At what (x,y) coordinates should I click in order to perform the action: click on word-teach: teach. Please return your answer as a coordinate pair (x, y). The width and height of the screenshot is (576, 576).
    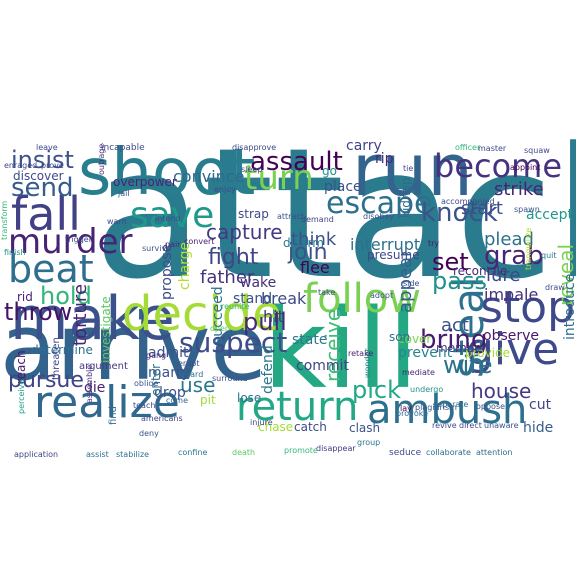
    Looking at the image, I should click on (144, 405).